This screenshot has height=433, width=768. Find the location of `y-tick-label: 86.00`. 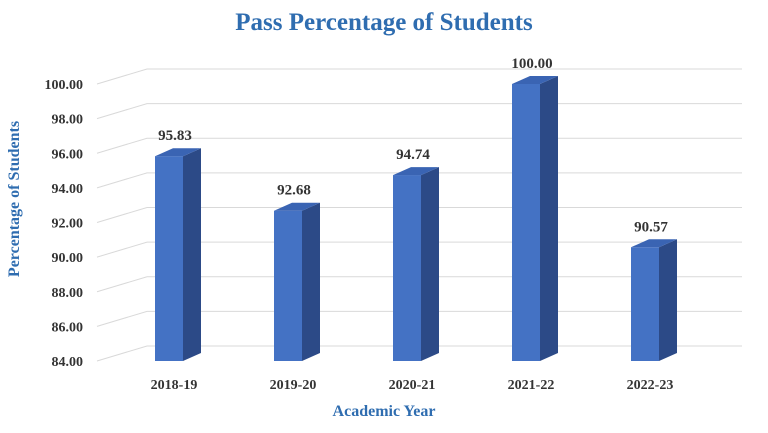

y-tick-label: 86.00 is located at coordinates (68, 327).